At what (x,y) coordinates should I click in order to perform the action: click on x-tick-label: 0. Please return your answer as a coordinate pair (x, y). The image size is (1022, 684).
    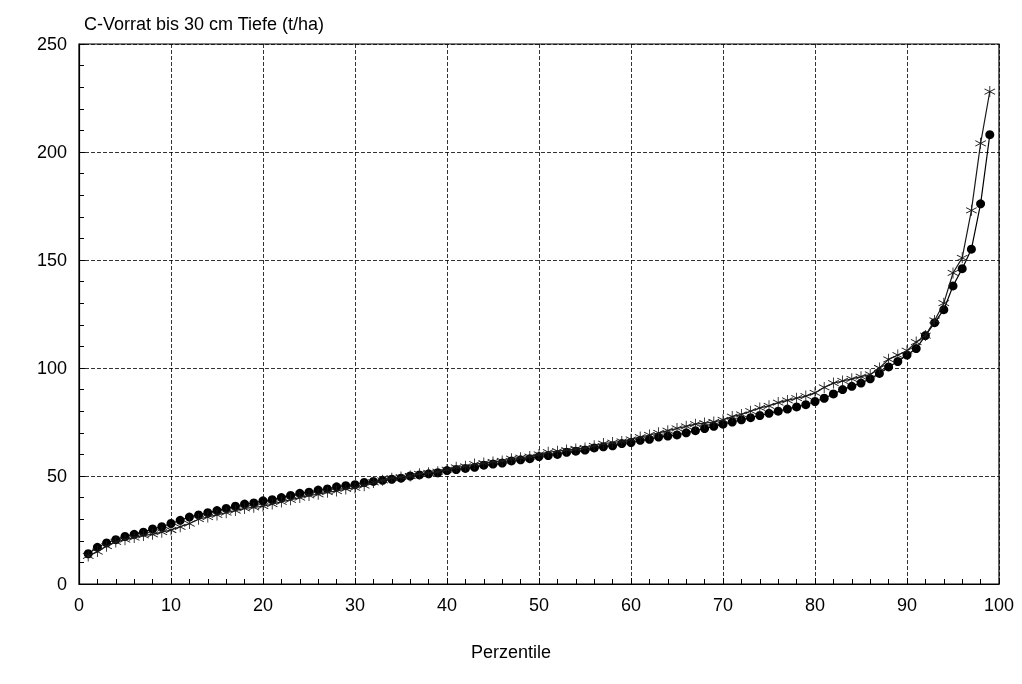
    Looking at the image, I should click on (79, 605).